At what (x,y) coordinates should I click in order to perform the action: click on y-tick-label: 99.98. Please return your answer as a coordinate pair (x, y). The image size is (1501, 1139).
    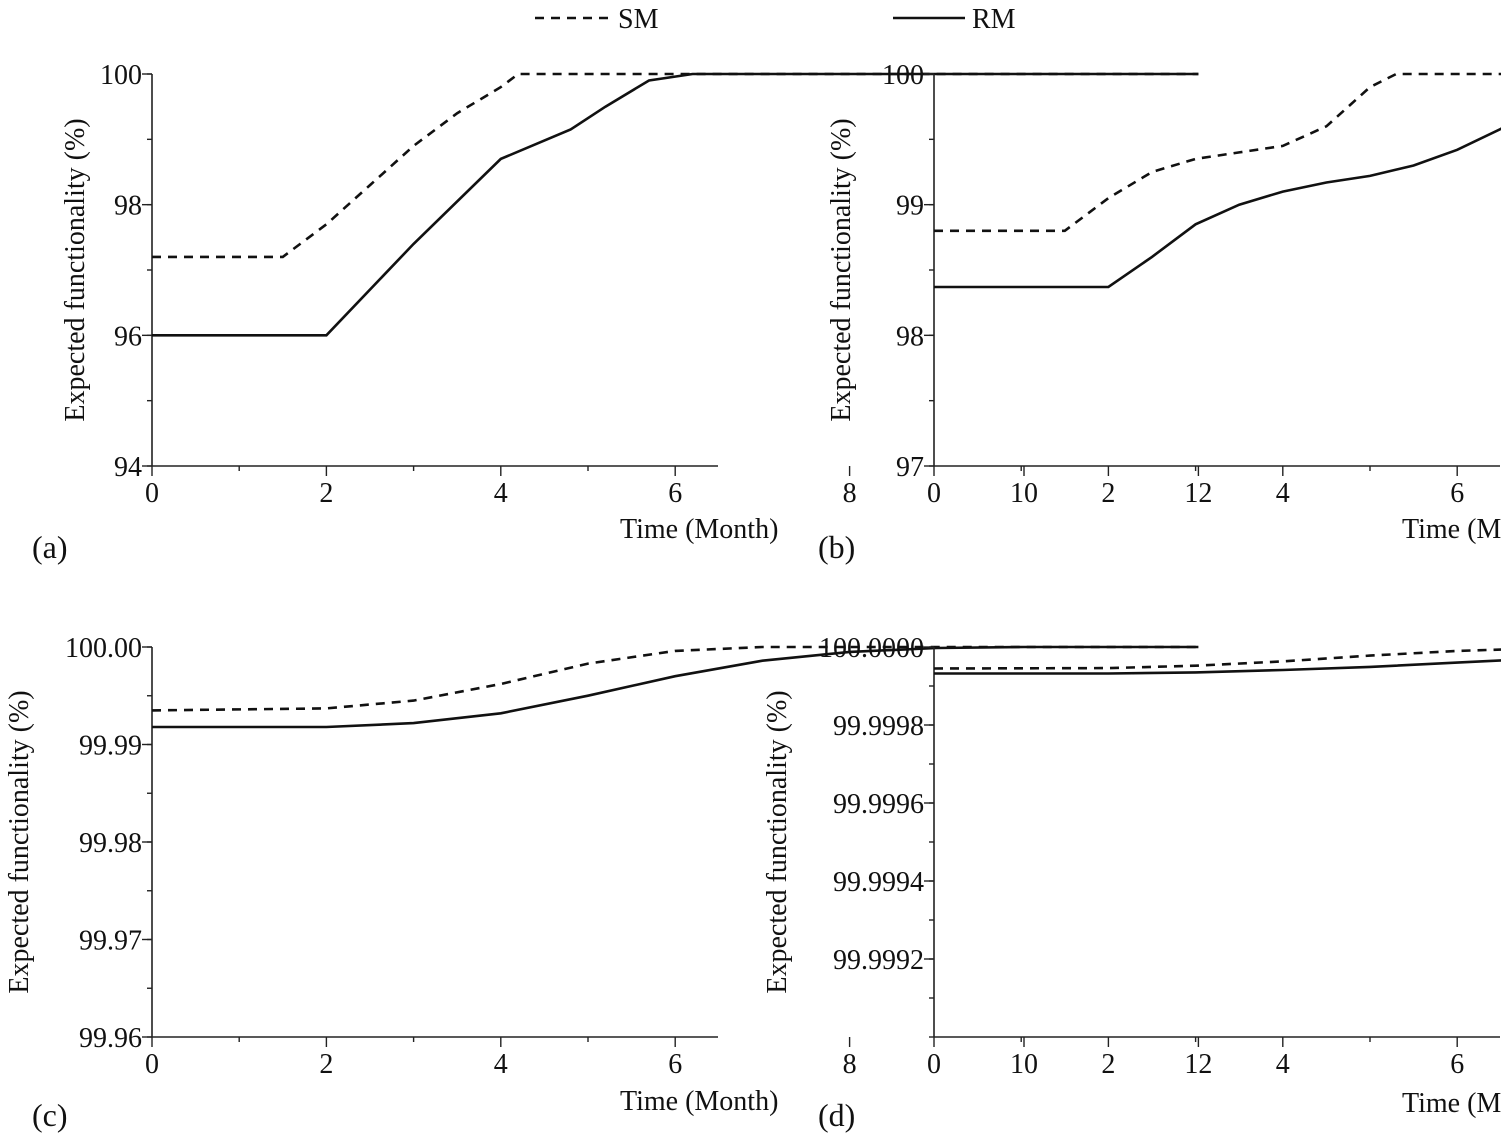
    Looking at the image, I should click on (110, 843).